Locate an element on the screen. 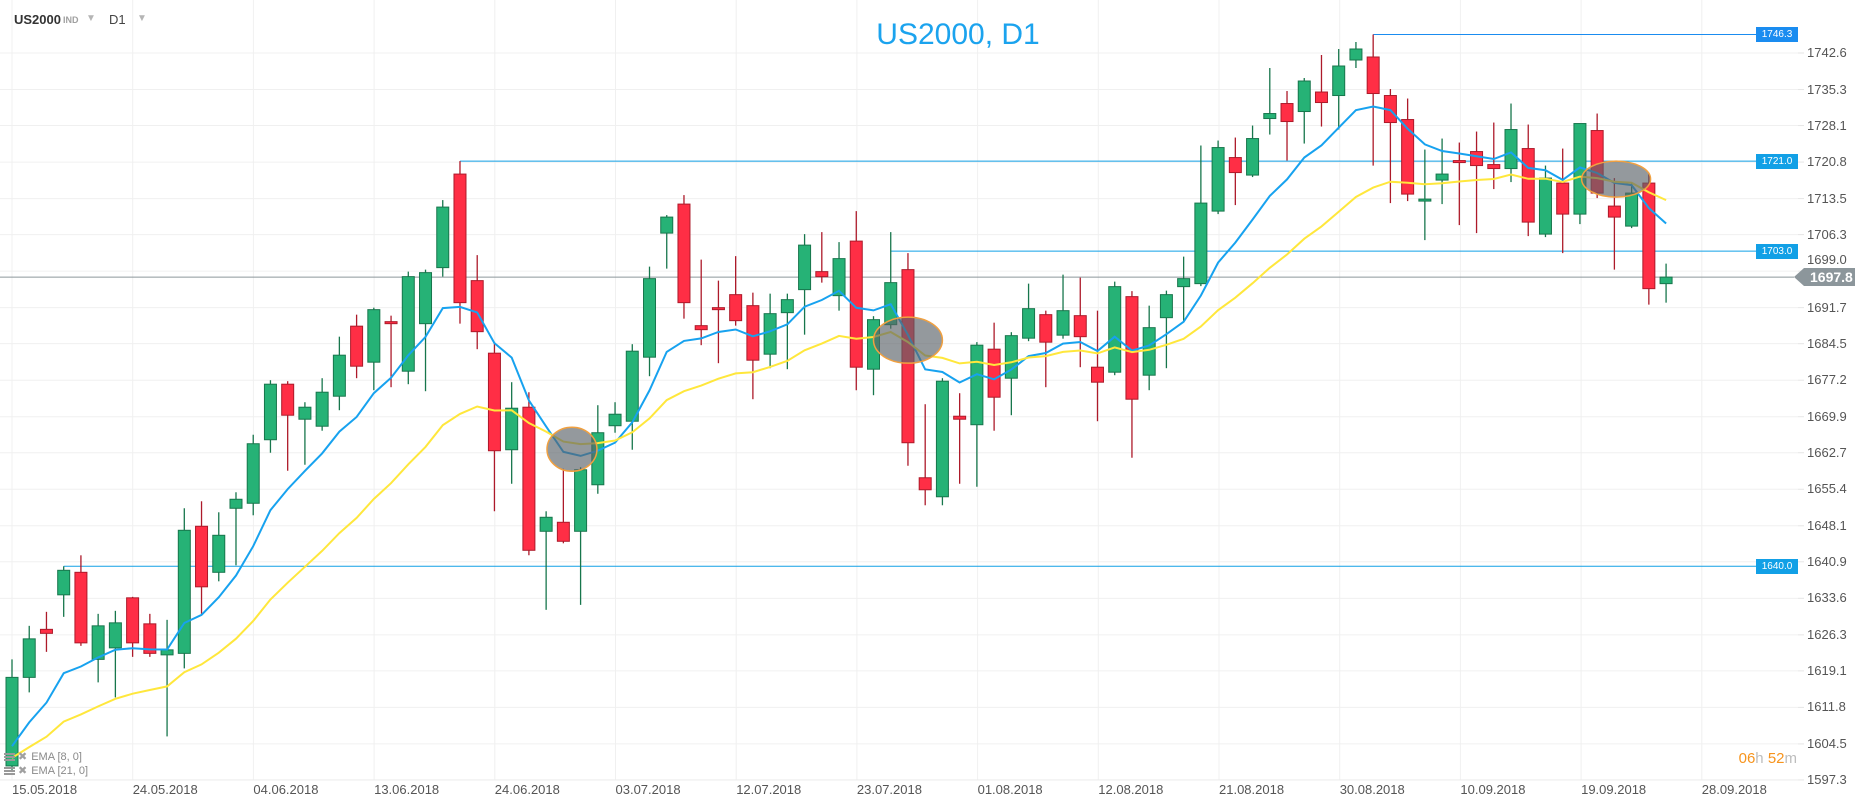 The image size is (1866, 806). price-tick-label: 1699.0 is located at coordinates (1827, 260).